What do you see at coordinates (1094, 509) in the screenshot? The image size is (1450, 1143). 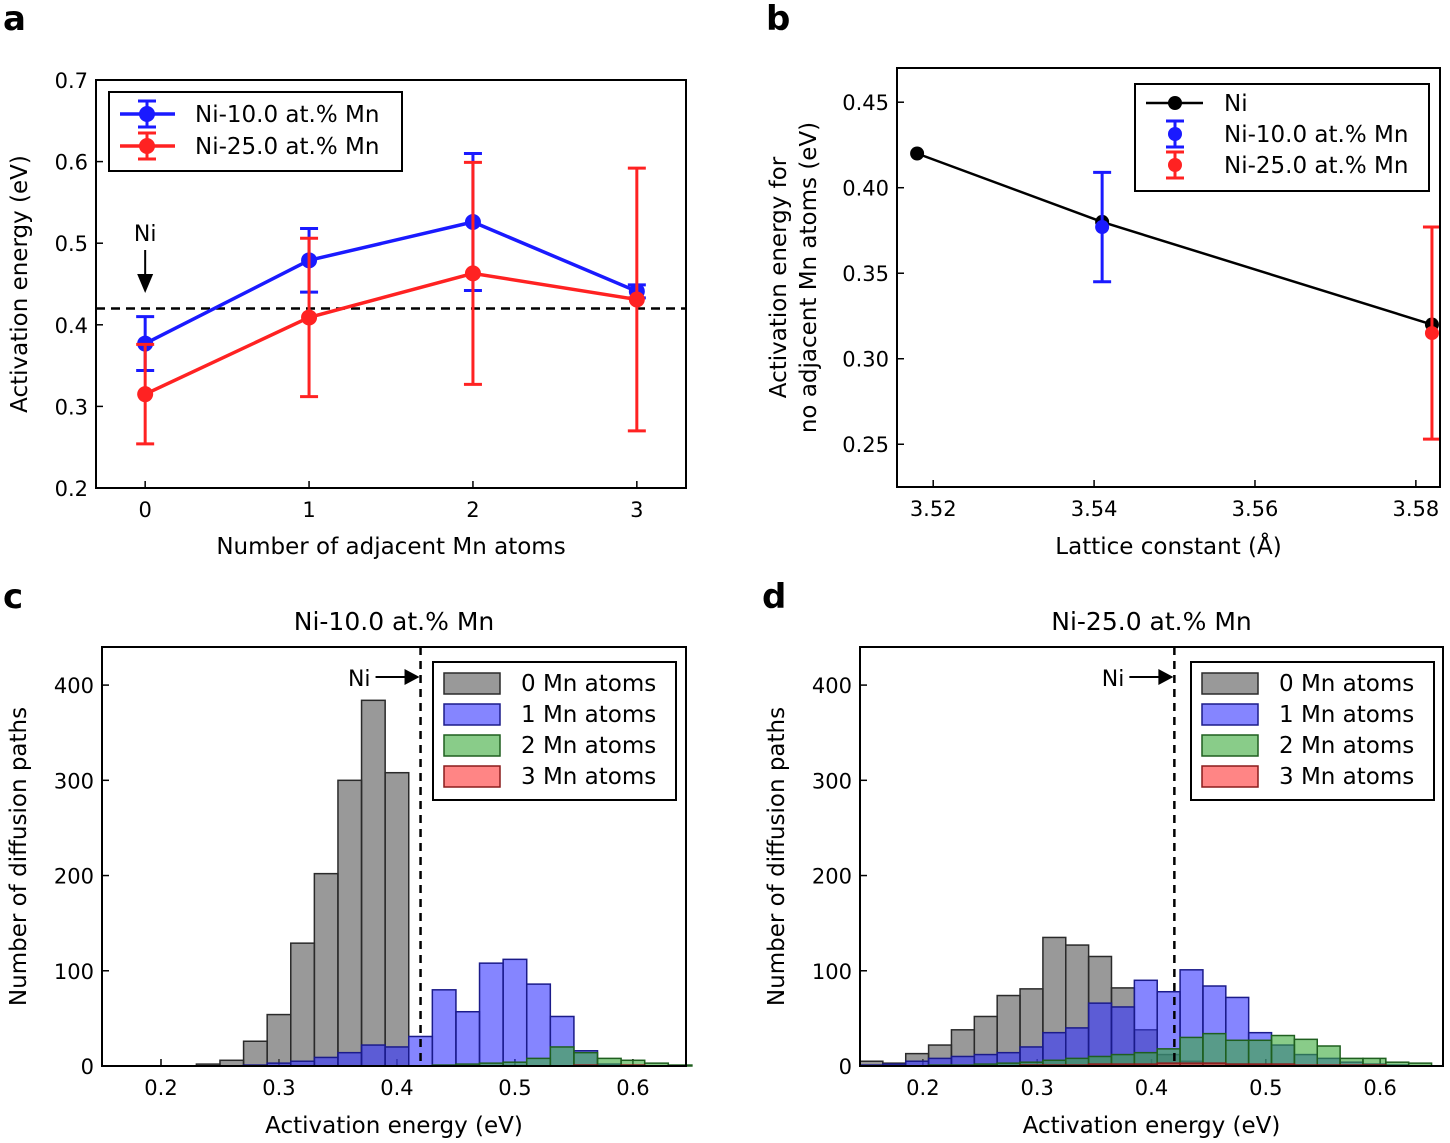 I see `x-tick-label: 3.54` at bounding box center [1094, 509].